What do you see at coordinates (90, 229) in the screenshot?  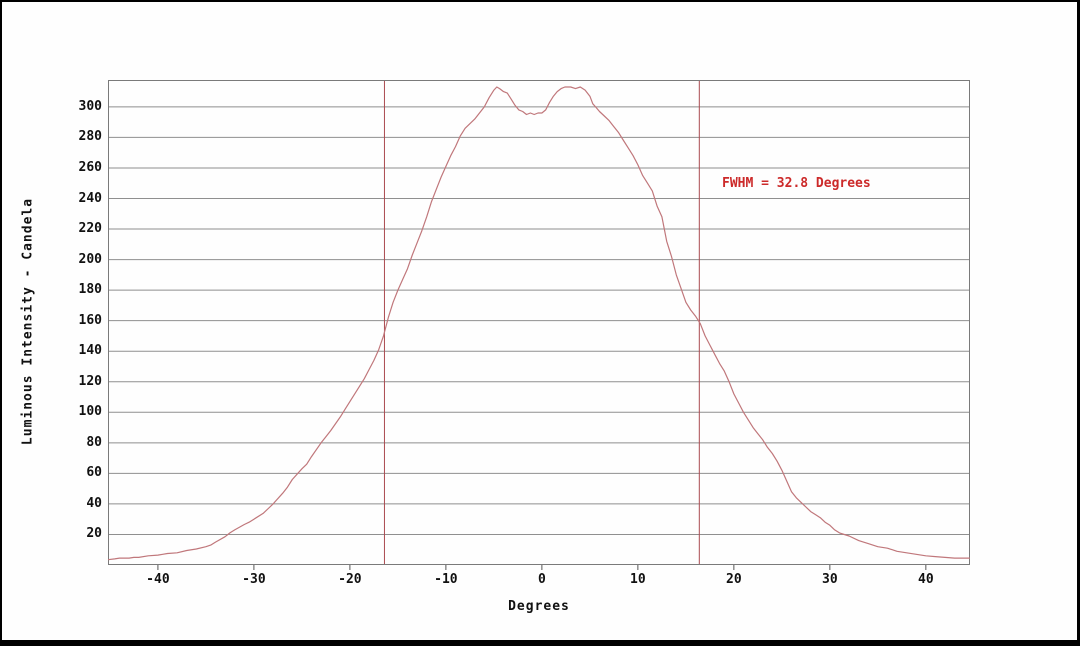 I see `y-tick-label-220: 220` at bounding box center [90, 229].